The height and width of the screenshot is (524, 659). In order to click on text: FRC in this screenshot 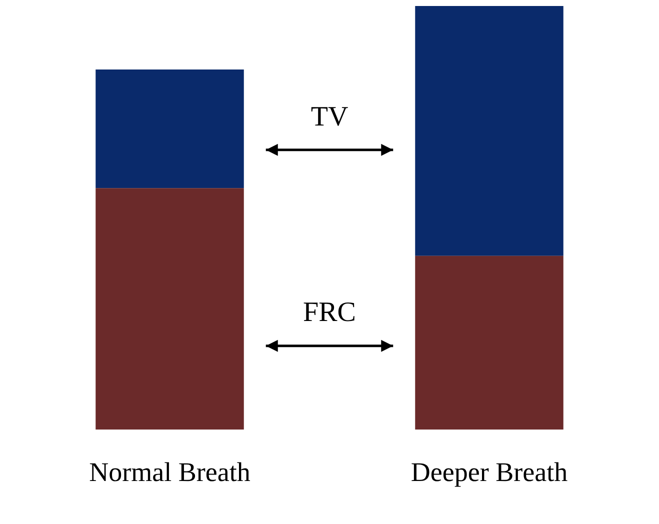, I will do `click(329, 312)`.